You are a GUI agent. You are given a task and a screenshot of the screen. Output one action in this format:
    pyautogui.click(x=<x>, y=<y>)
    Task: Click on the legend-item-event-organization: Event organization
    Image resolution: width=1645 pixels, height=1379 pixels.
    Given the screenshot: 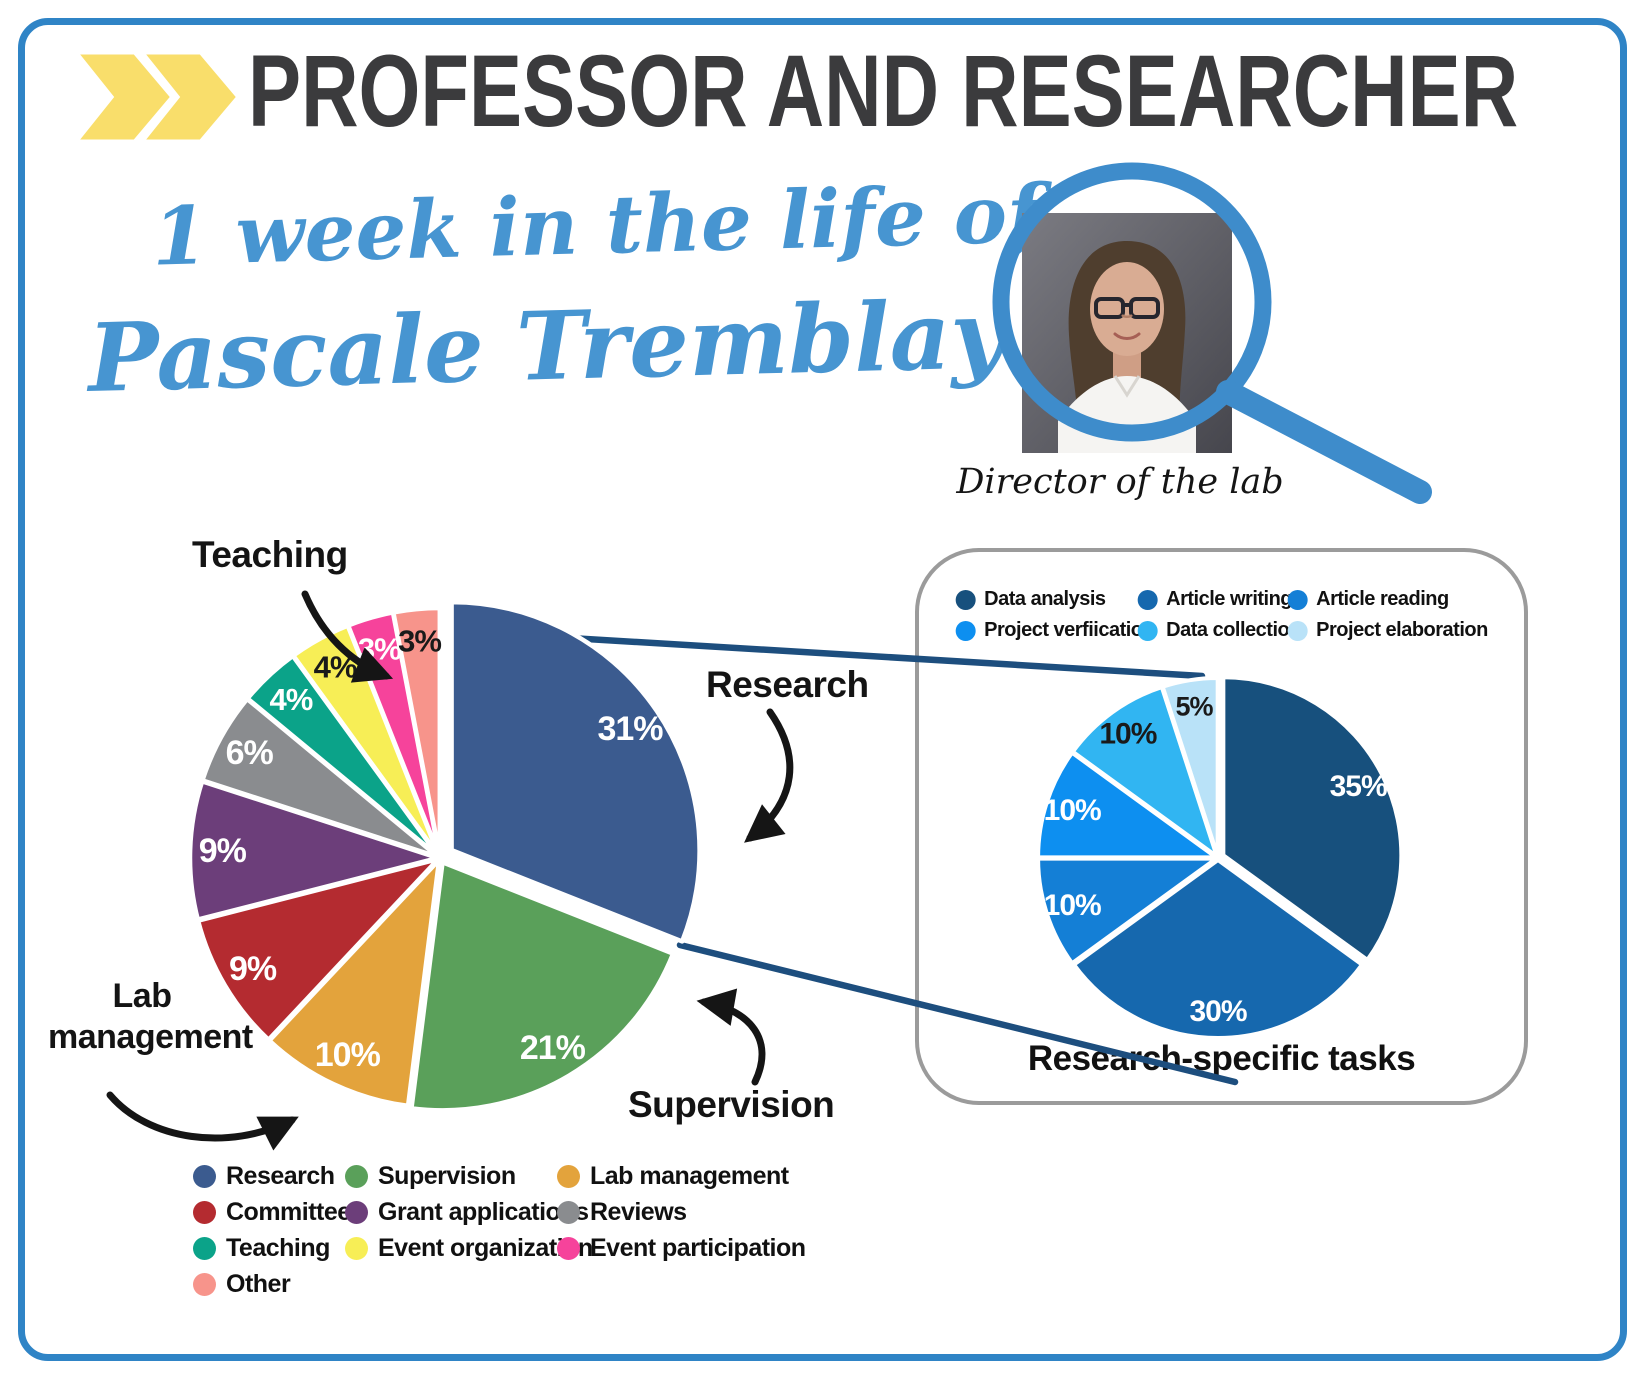 What is the action you would take?
    pyautogui.click(x=469, y=1248)
    